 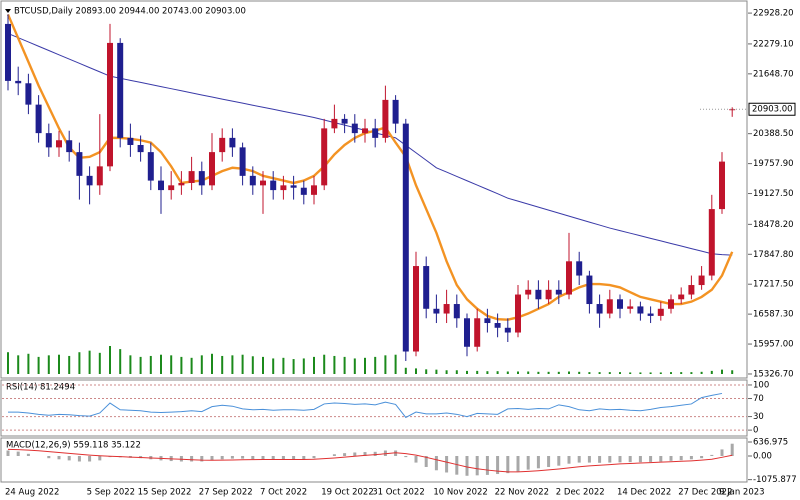 I want to click on y-tick-label: -1075.877, so click(x=775, y=480).